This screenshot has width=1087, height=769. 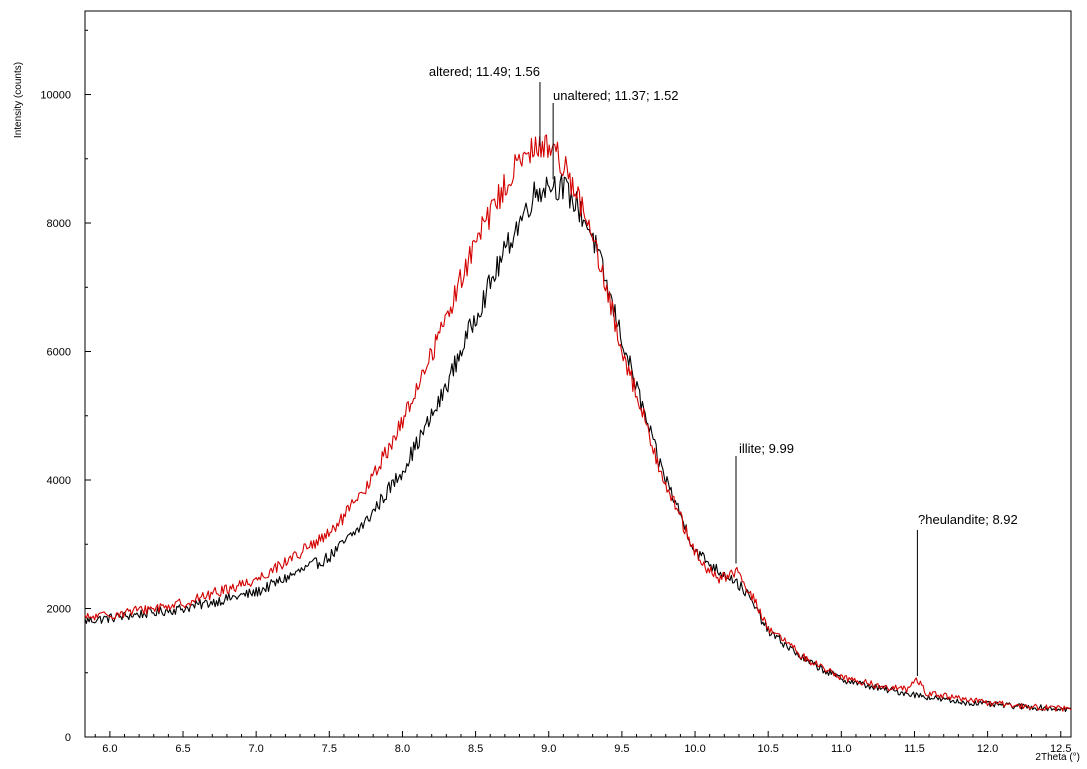 What do you see at coordinates (968, 519) in the screenshot?
I see `annotation-label: ?heulandite; 8.92` at bounding box center [968, 519].